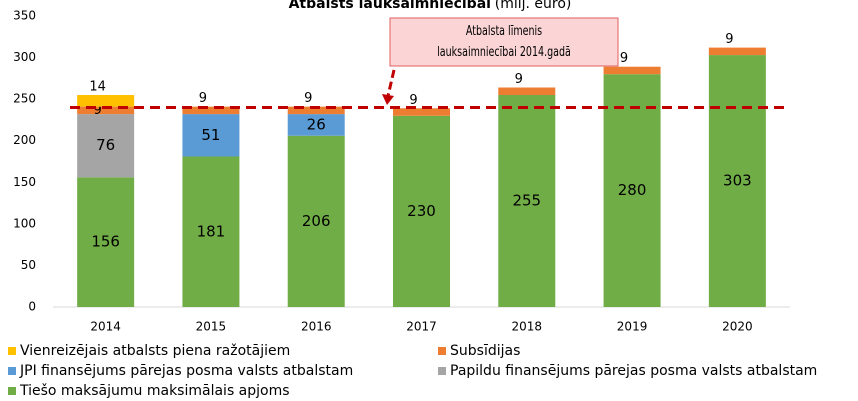 The width and height of the screenshot is (858, 401). What do you see at coordinates (390, 6) in the screenshot?
I see `chart-title: Atbalsts lauksaimniecībai` at bounding box center [390, 6].